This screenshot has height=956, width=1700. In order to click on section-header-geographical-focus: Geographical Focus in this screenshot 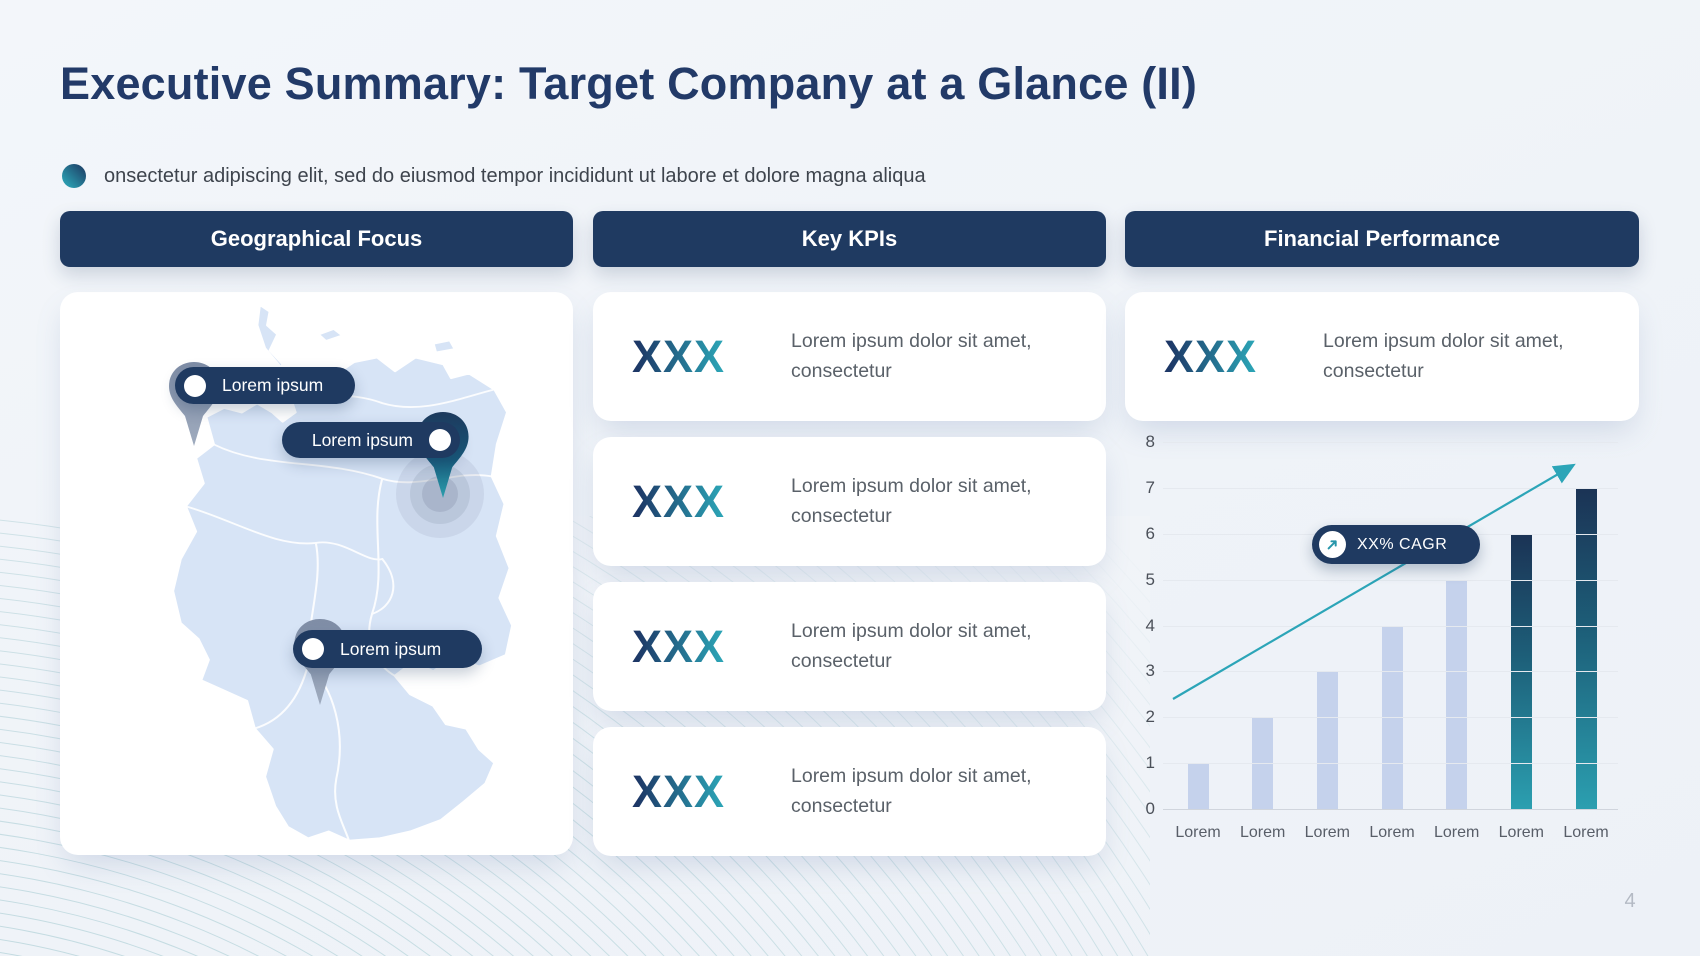, I will do `click(316, 239)`.